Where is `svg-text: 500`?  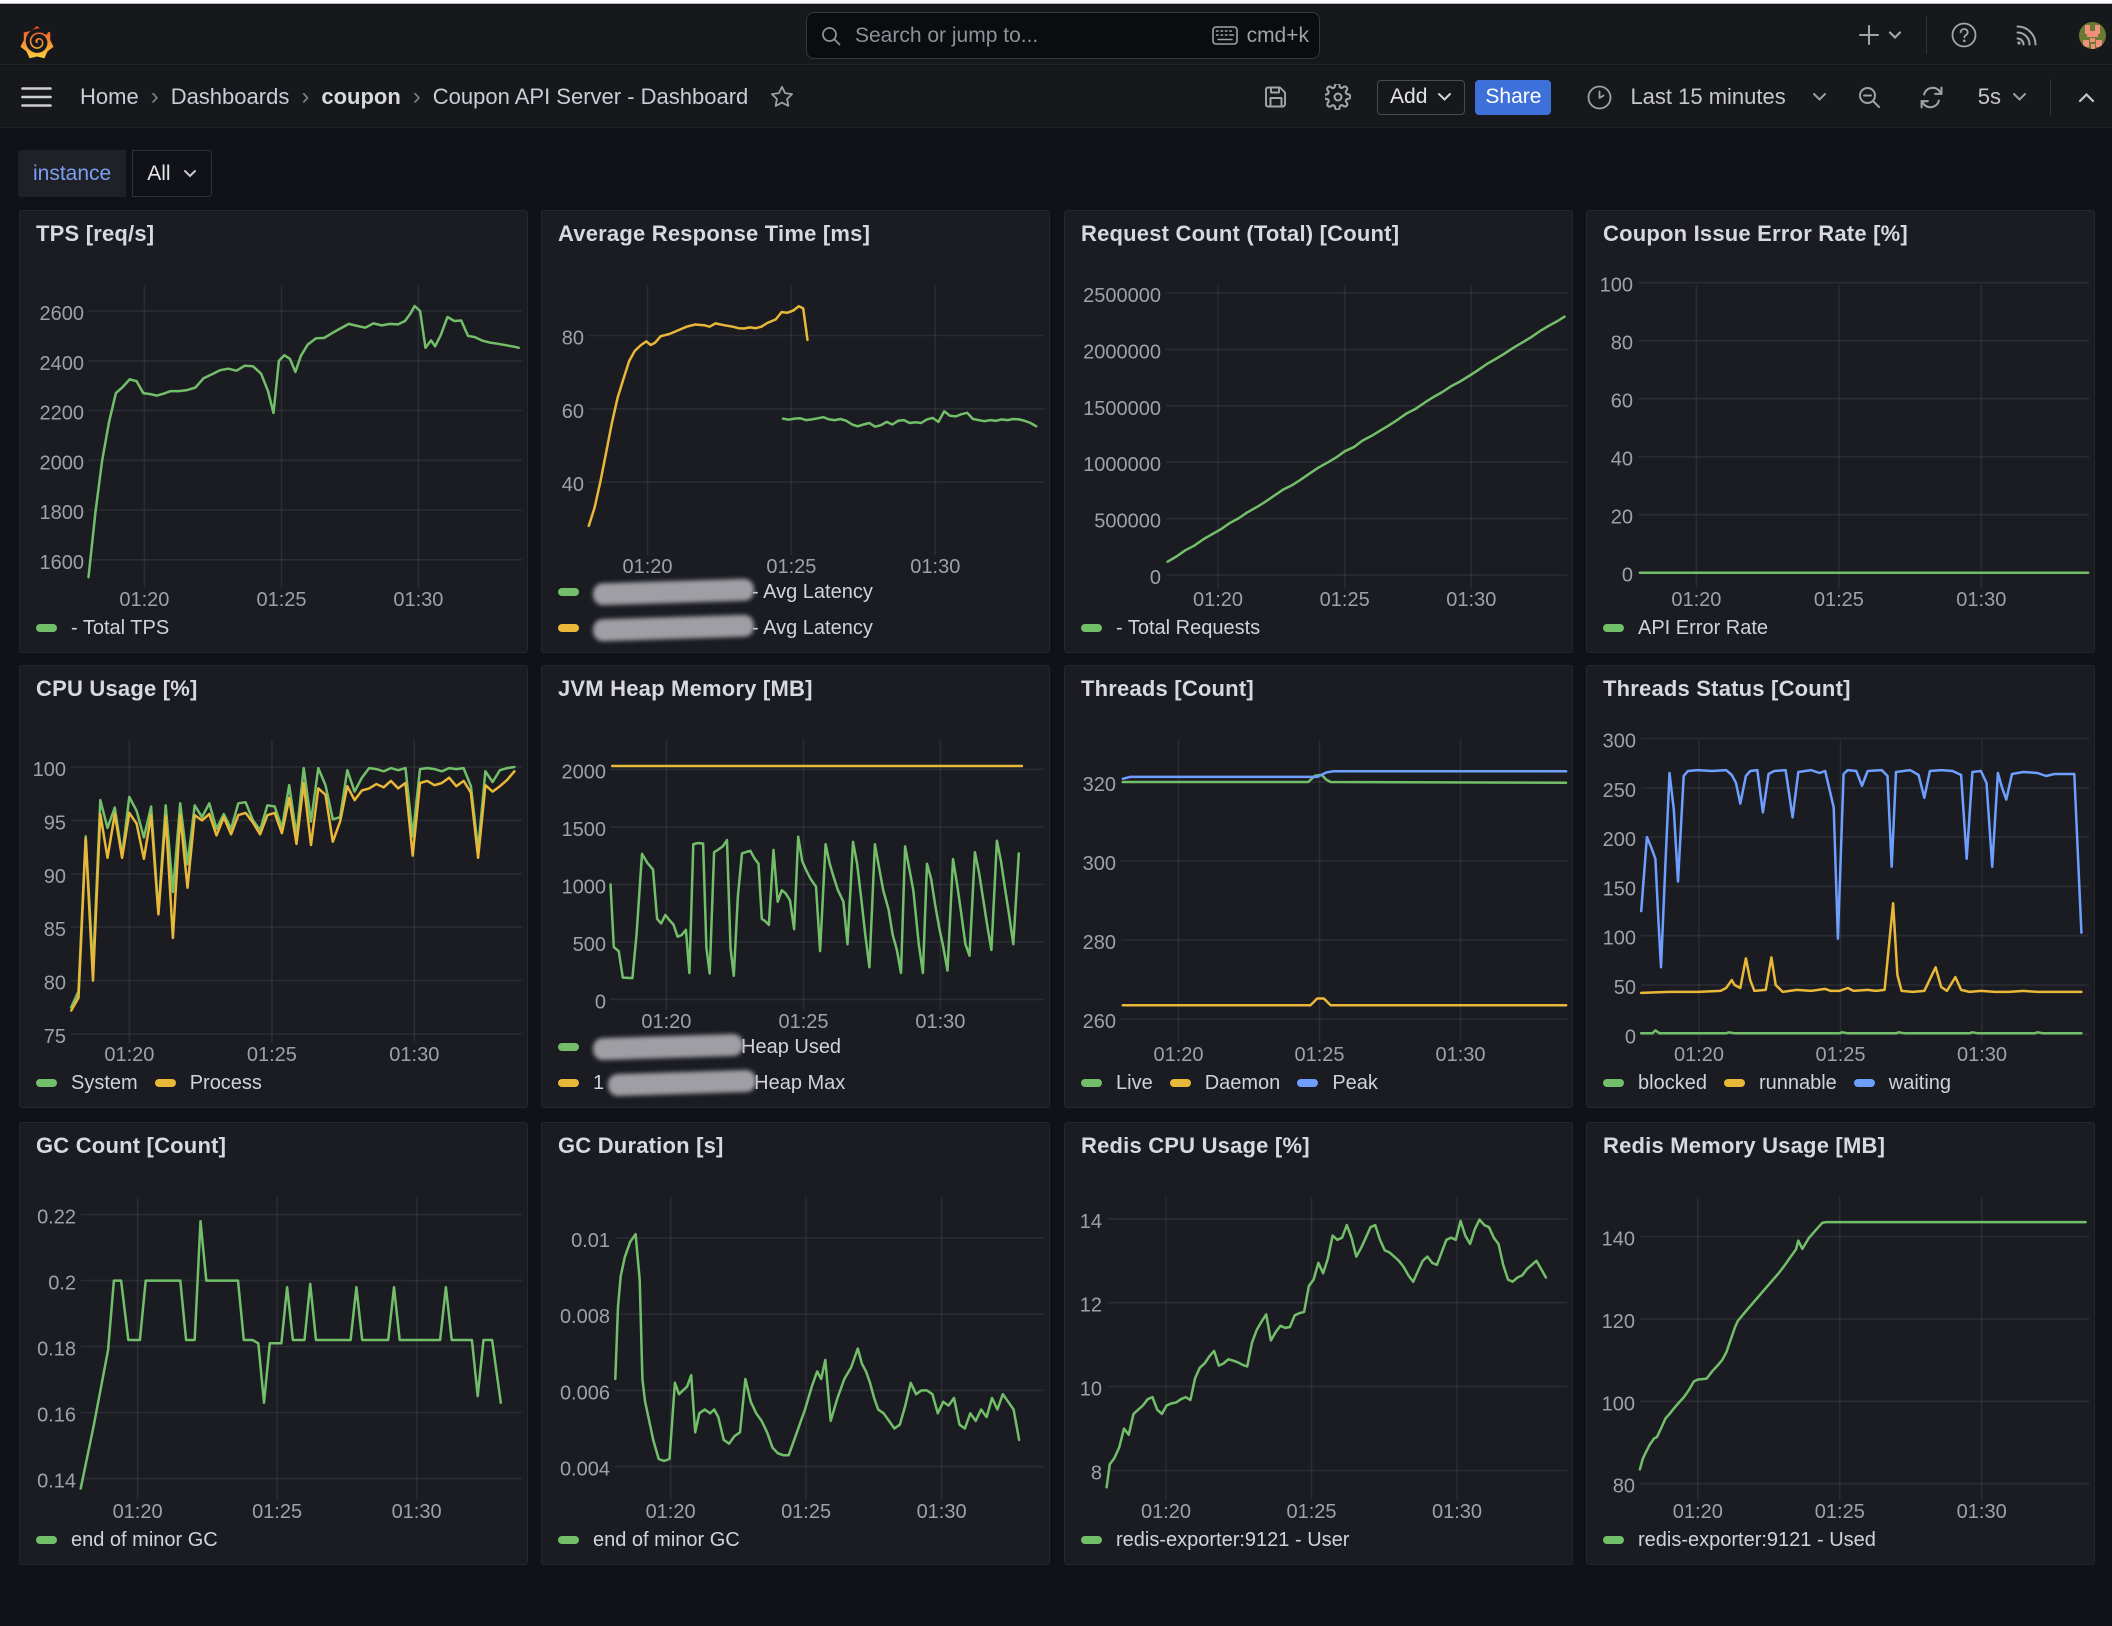 svg-text: 500 is located at coordinates (589, 945).